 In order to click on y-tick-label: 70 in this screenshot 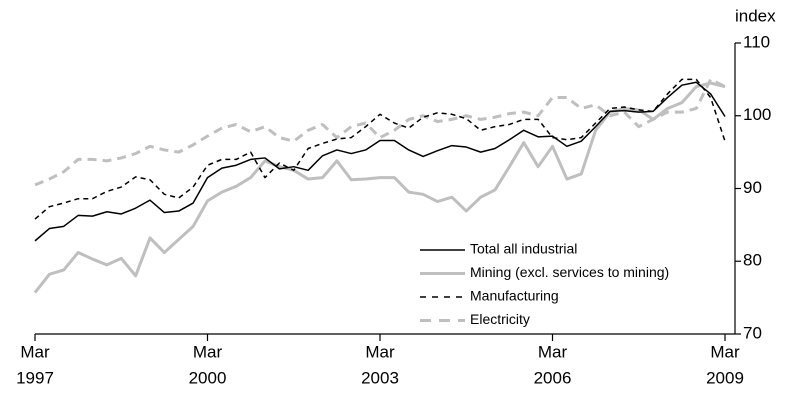, I will do `click(752, 332)`.